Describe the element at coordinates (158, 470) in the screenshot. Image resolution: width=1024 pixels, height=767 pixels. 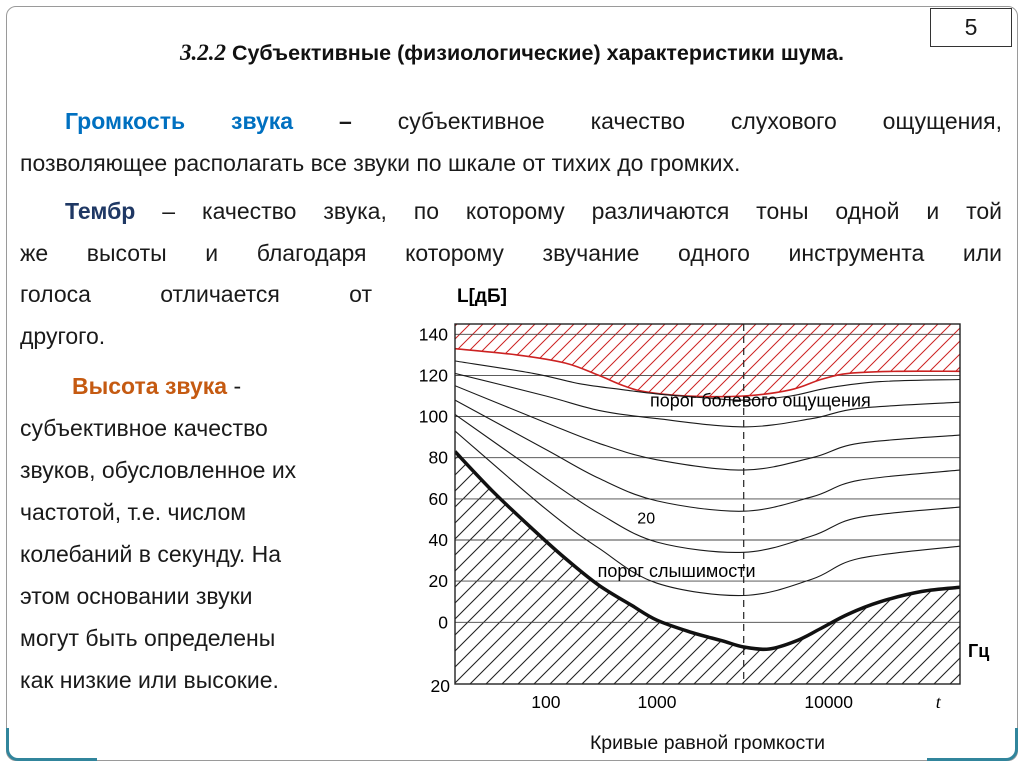
I see `pitch-line-3: звуков, обусловленное их` at that location.